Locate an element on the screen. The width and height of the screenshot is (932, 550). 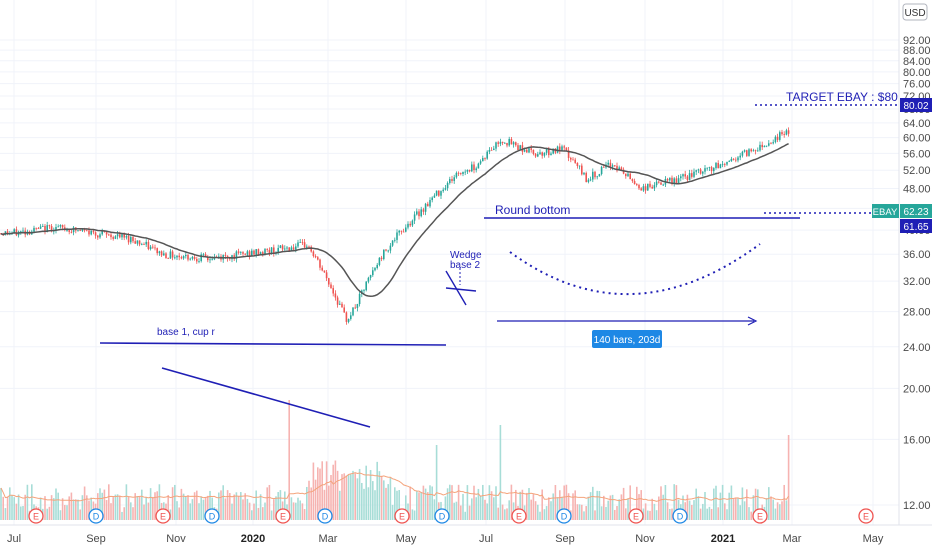
base1-support-line is located at coordinates (266, 397).